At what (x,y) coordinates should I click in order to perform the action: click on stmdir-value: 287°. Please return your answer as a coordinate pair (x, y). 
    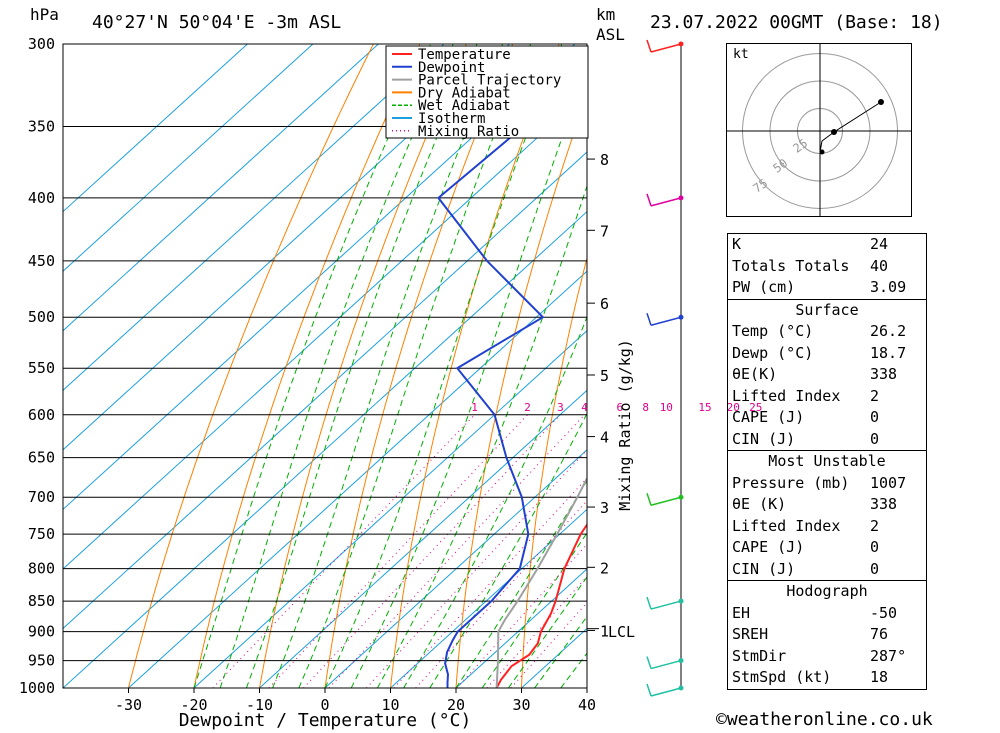
    Looking at the image, I should click on (888, 655).